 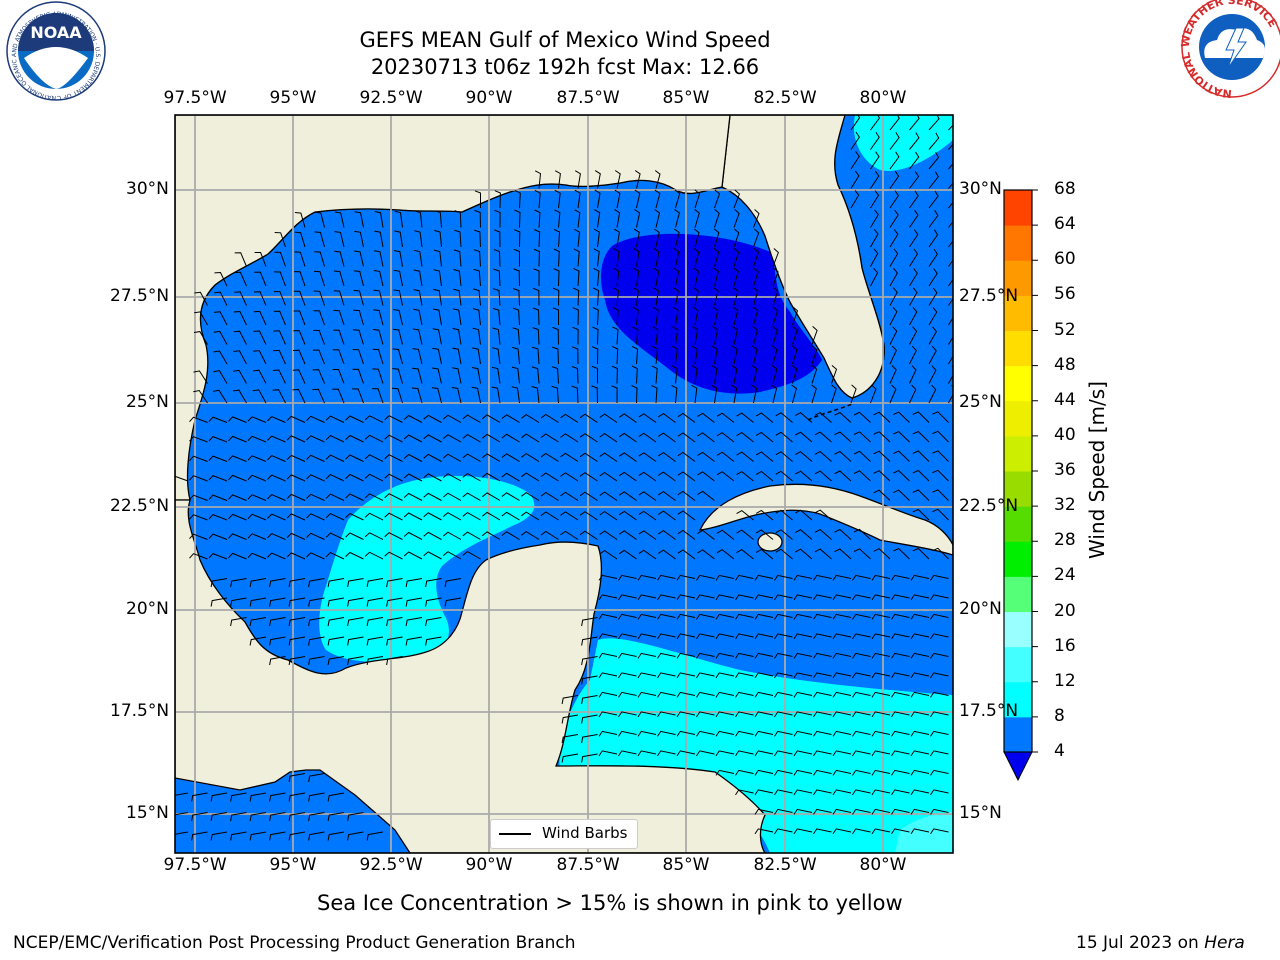 I want to click on colorbar-segment, so click(x=1018, y=734).